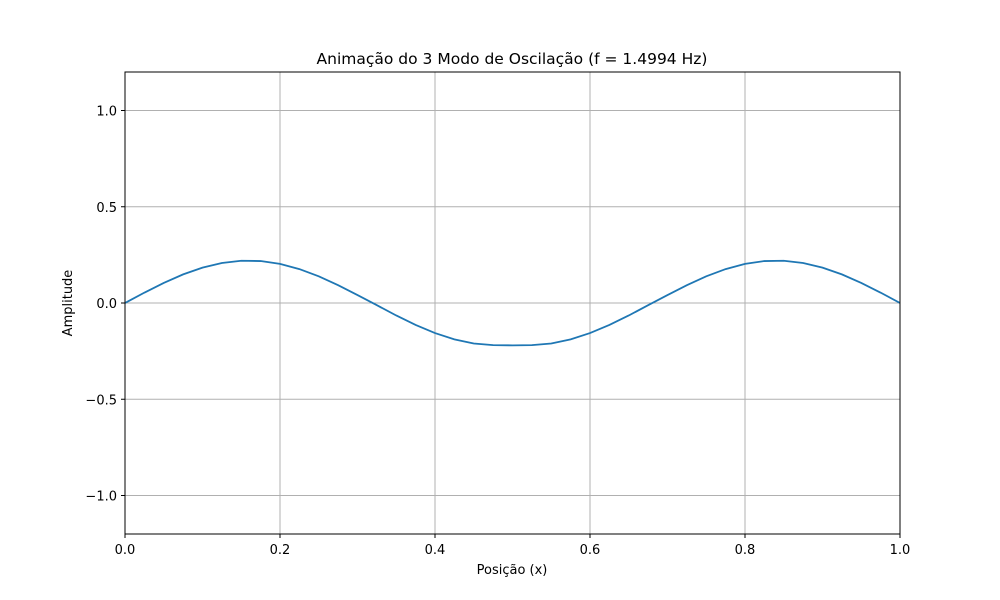  Describe the element at coordinates (125, 550) in the screenshot. I see `x-tick-label: 0.0` at that location.